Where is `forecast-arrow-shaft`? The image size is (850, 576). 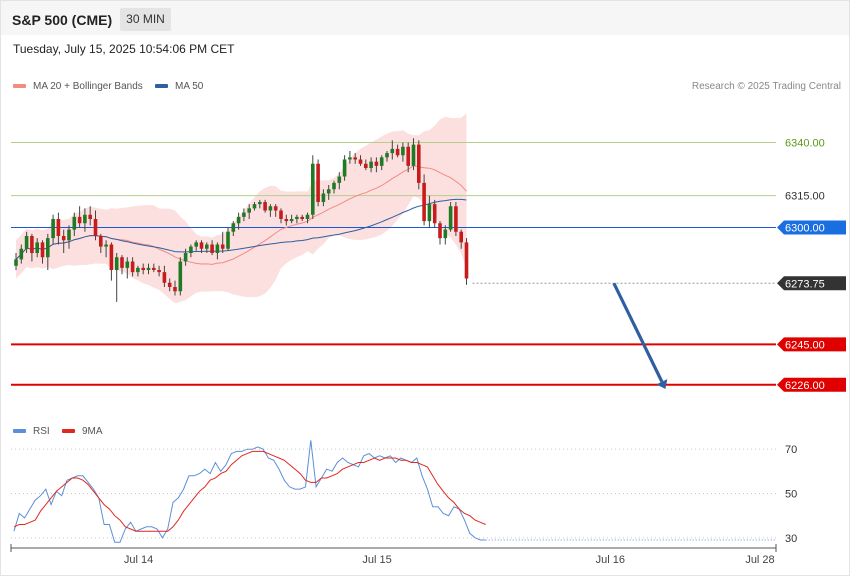 forecast-arrow-shaft is located at coordinates (638, 332).